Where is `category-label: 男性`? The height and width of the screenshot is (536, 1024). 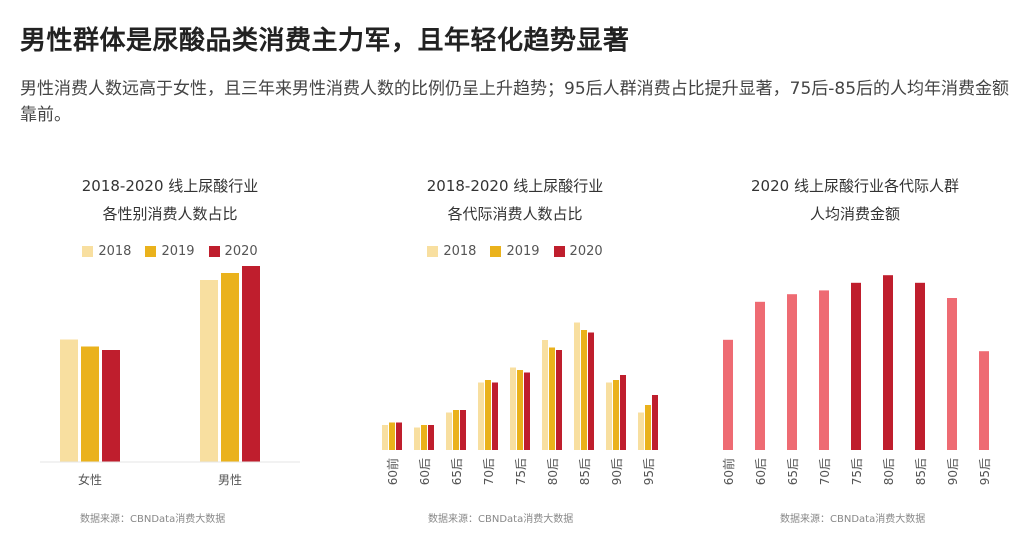 category-label: 男性 is located at coordinates (230, 480).